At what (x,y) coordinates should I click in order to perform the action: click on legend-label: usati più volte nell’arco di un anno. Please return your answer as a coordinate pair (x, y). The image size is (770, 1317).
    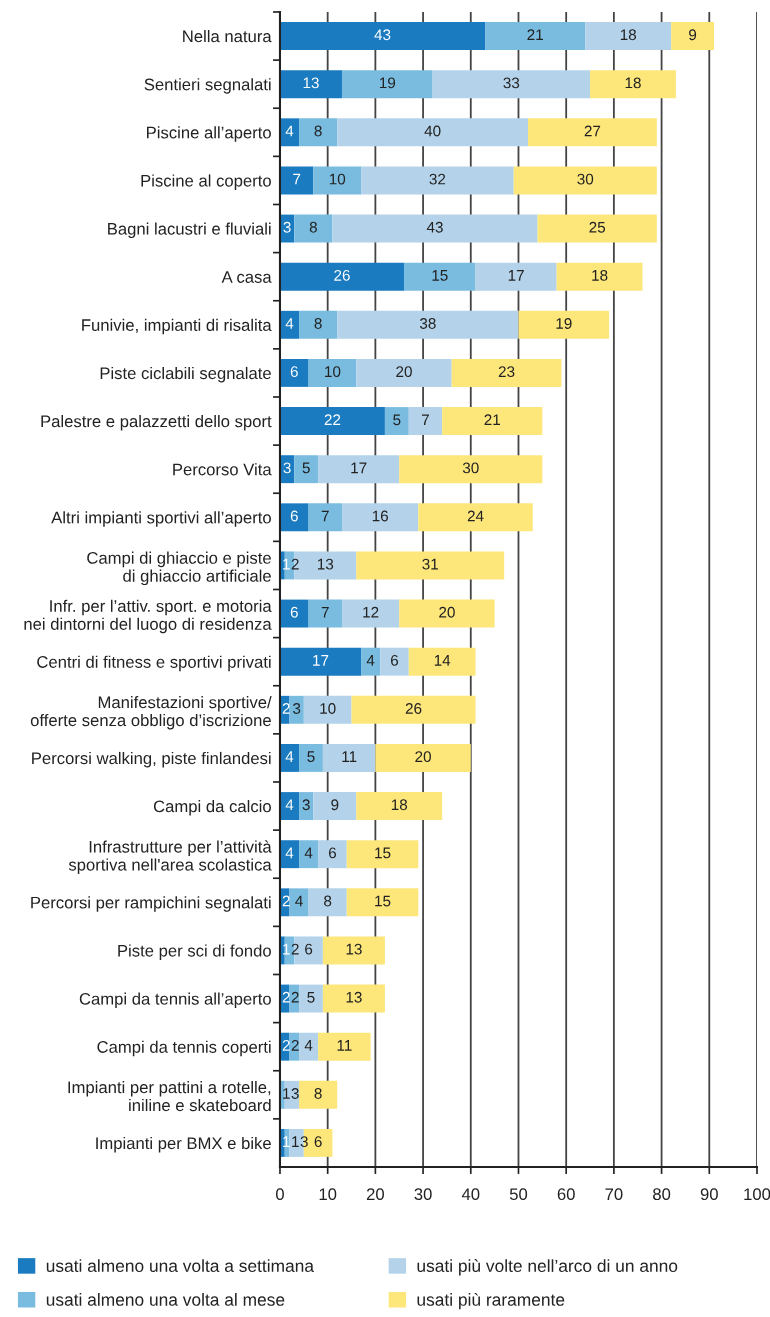
    Looking at the image, I should click on (547, 1267).